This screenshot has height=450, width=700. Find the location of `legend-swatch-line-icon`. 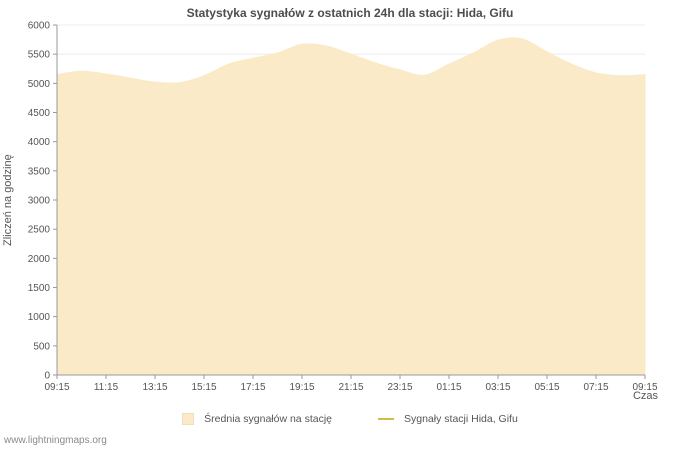

legend-swatch-line-icon is located at coordinates (386, 419).